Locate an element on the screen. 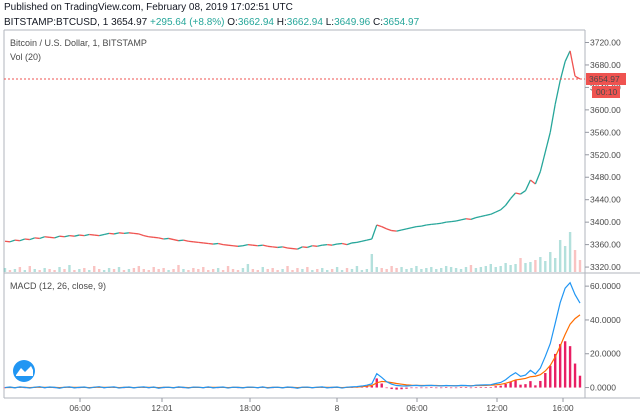 Image resolution: width=640 pixels, height=418 pixels. macd-legend: MACD (12, 26, close, 9) is located at coordinates (58, 286).